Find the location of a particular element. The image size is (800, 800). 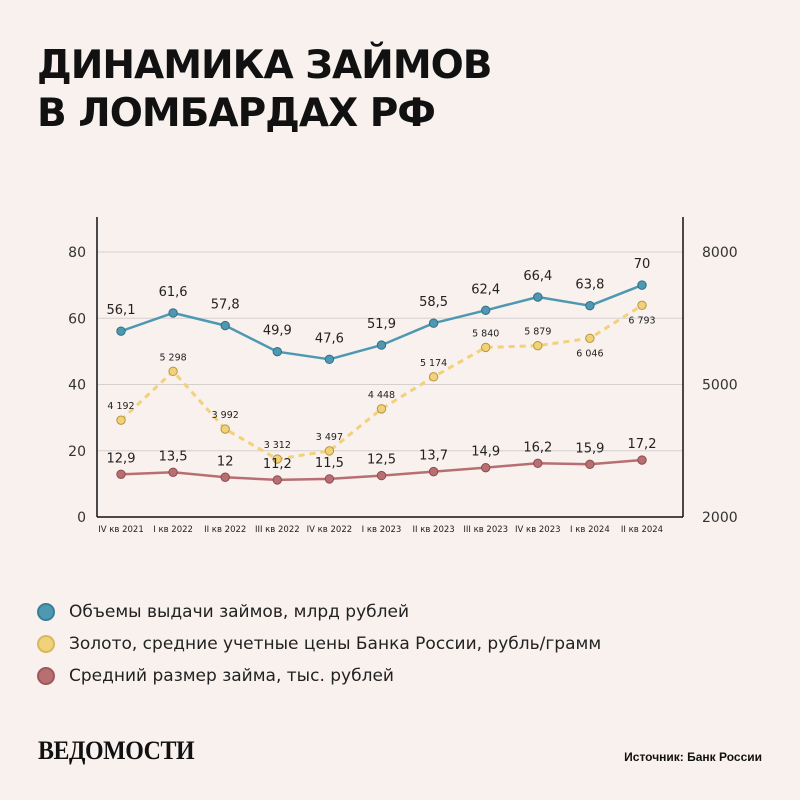

series-2-label-10: 17,2 is located at coordinates (642, 444).